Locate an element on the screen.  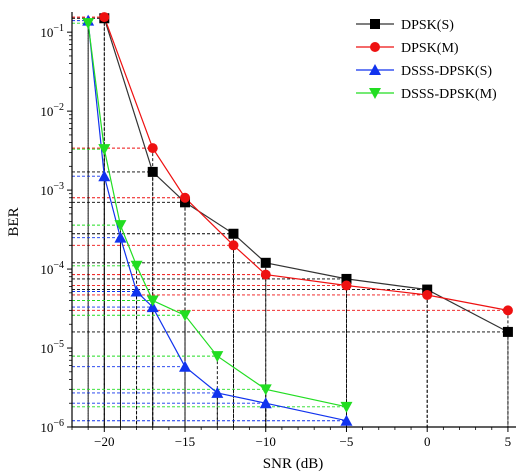
y-tick-label: 10⁻⁴ is located at coordinates (52, 268).